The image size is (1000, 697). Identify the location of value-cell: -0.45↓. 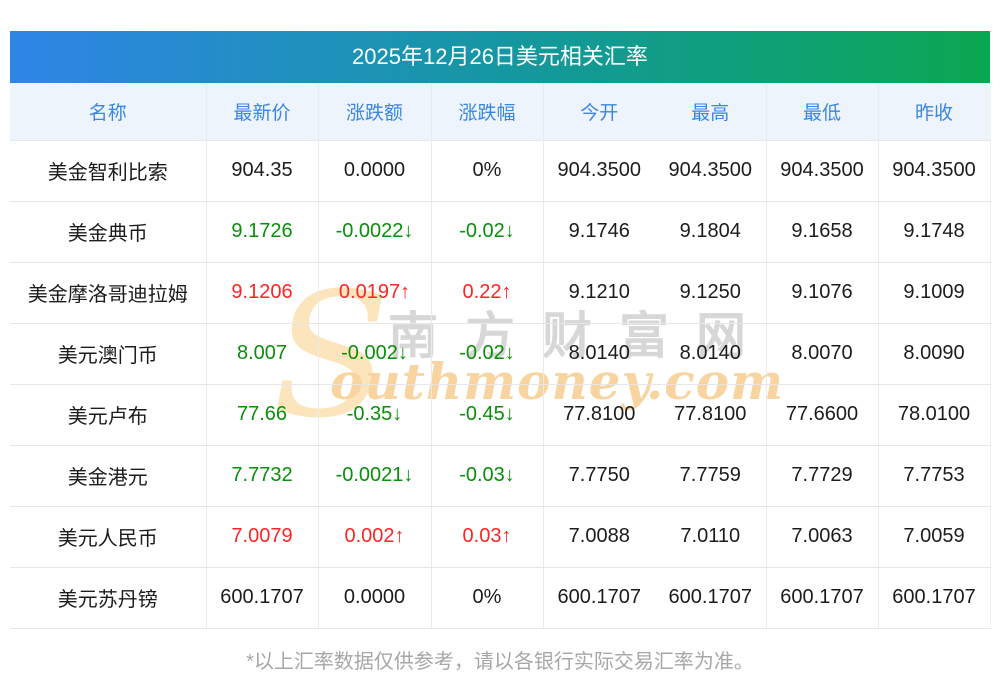
(487, 415).